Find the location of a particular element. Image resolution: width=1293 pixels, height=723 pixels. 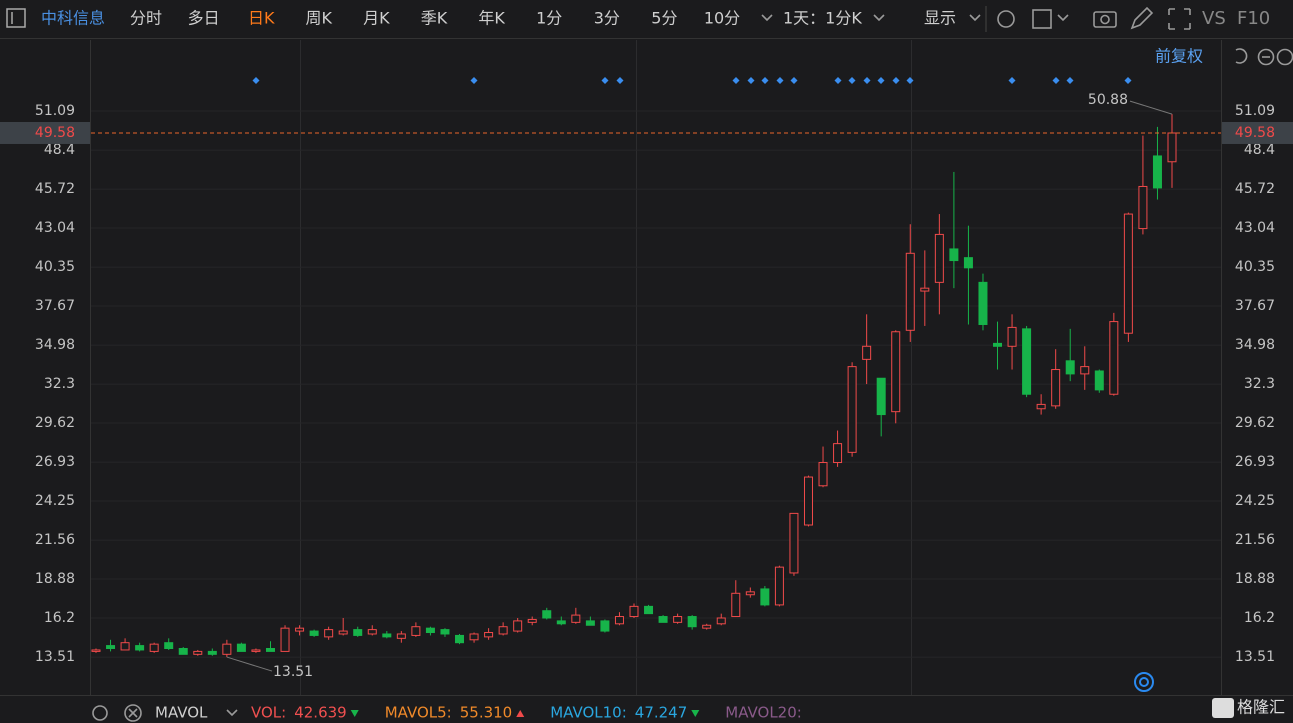

trend-arrow is located at coordinates (695, 713).